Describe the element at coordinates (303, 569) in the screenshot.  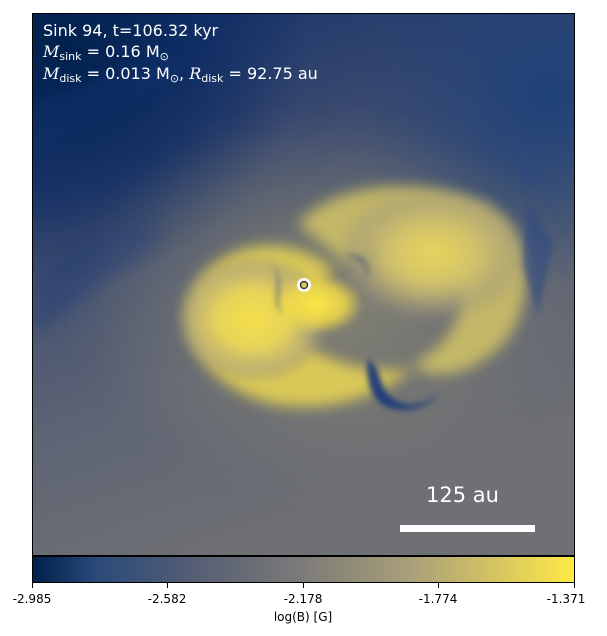
I see `colorbar` at that location.